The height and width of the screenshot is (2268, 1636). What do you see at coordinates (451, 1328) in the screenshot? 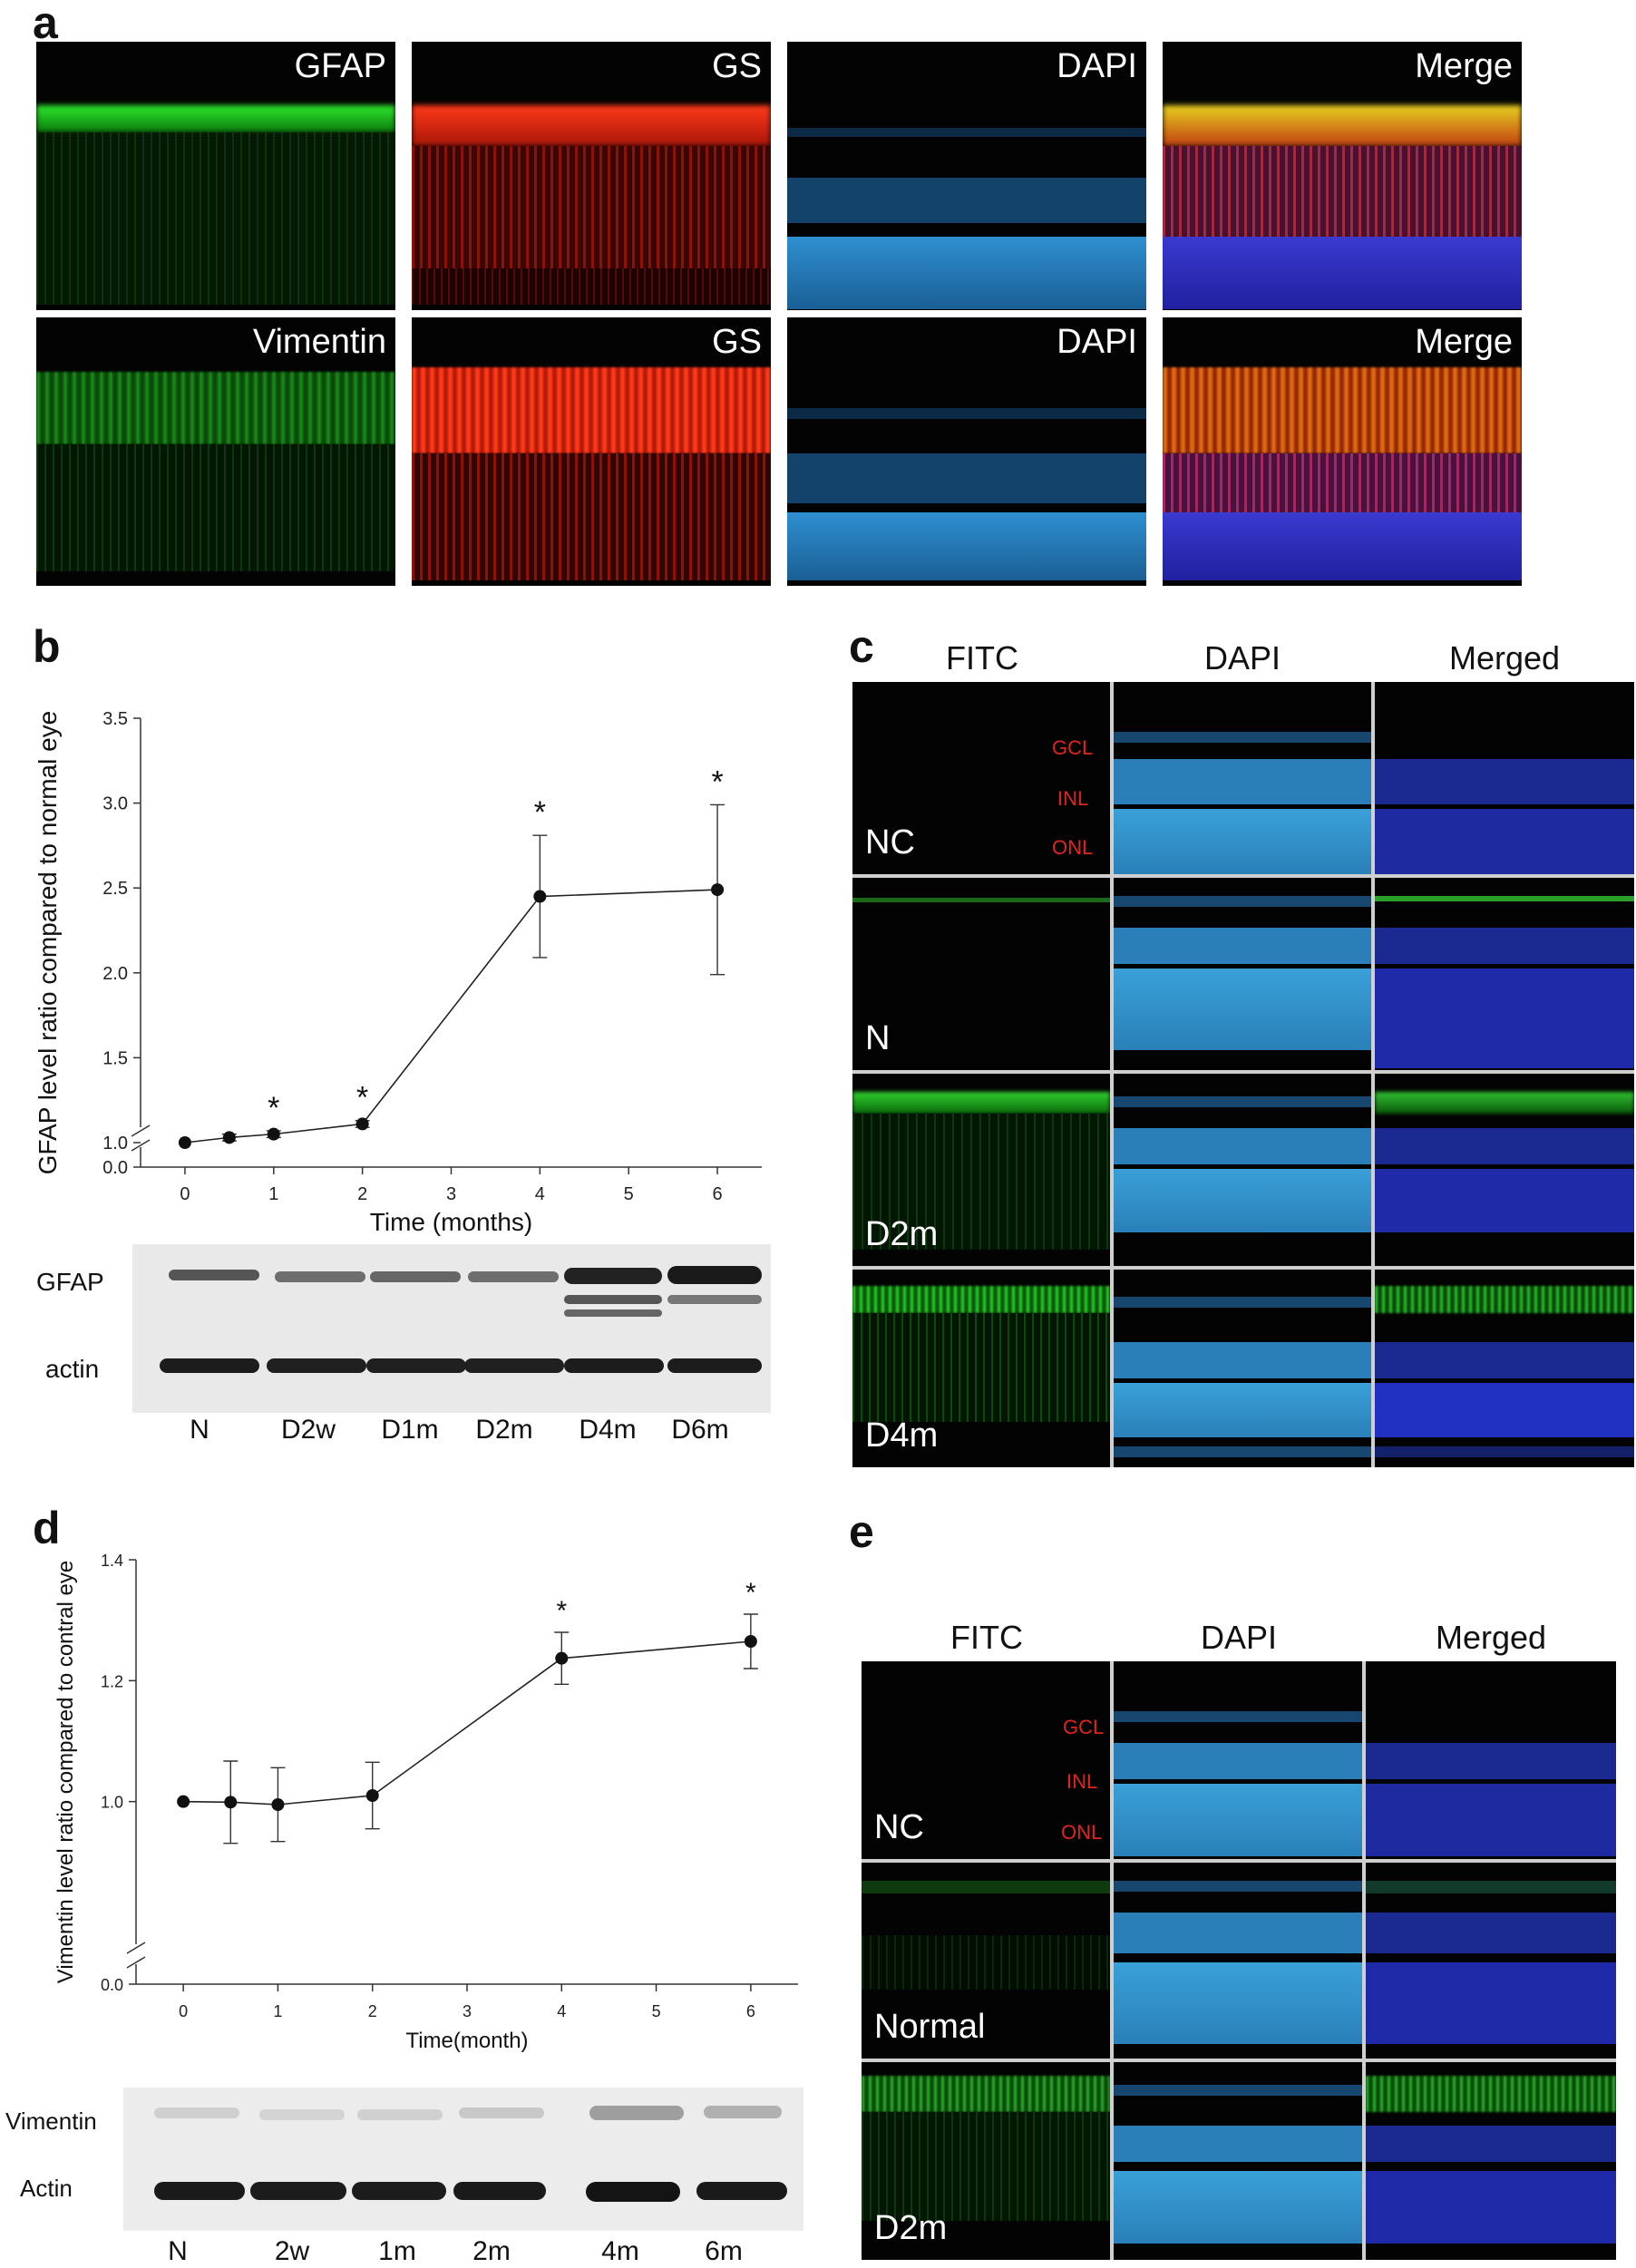
I see `gfap-western-blot` at bounding box center [451, 1328].